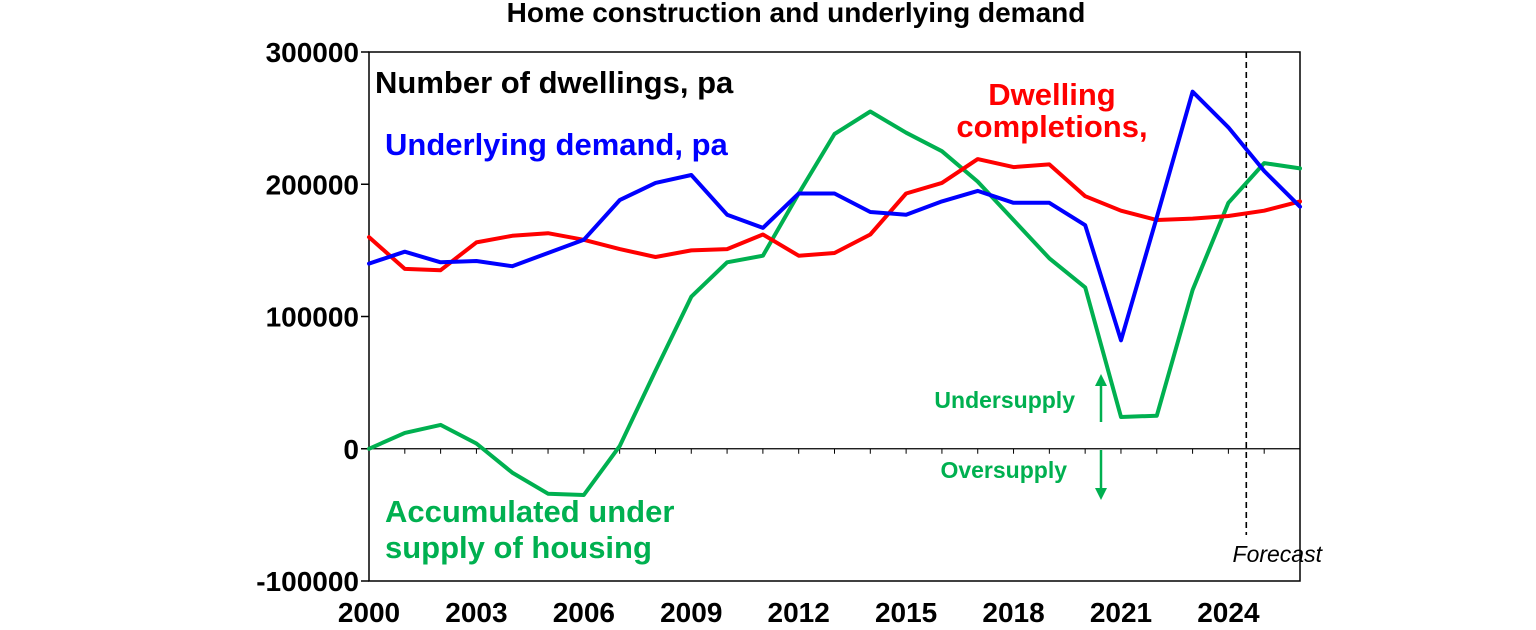 The height and width of the screenshot is (630, 1536). Describe the element at coordinates (1004, 400) in the screenshot. I see `undersupply-label: Undersupply` at that location.